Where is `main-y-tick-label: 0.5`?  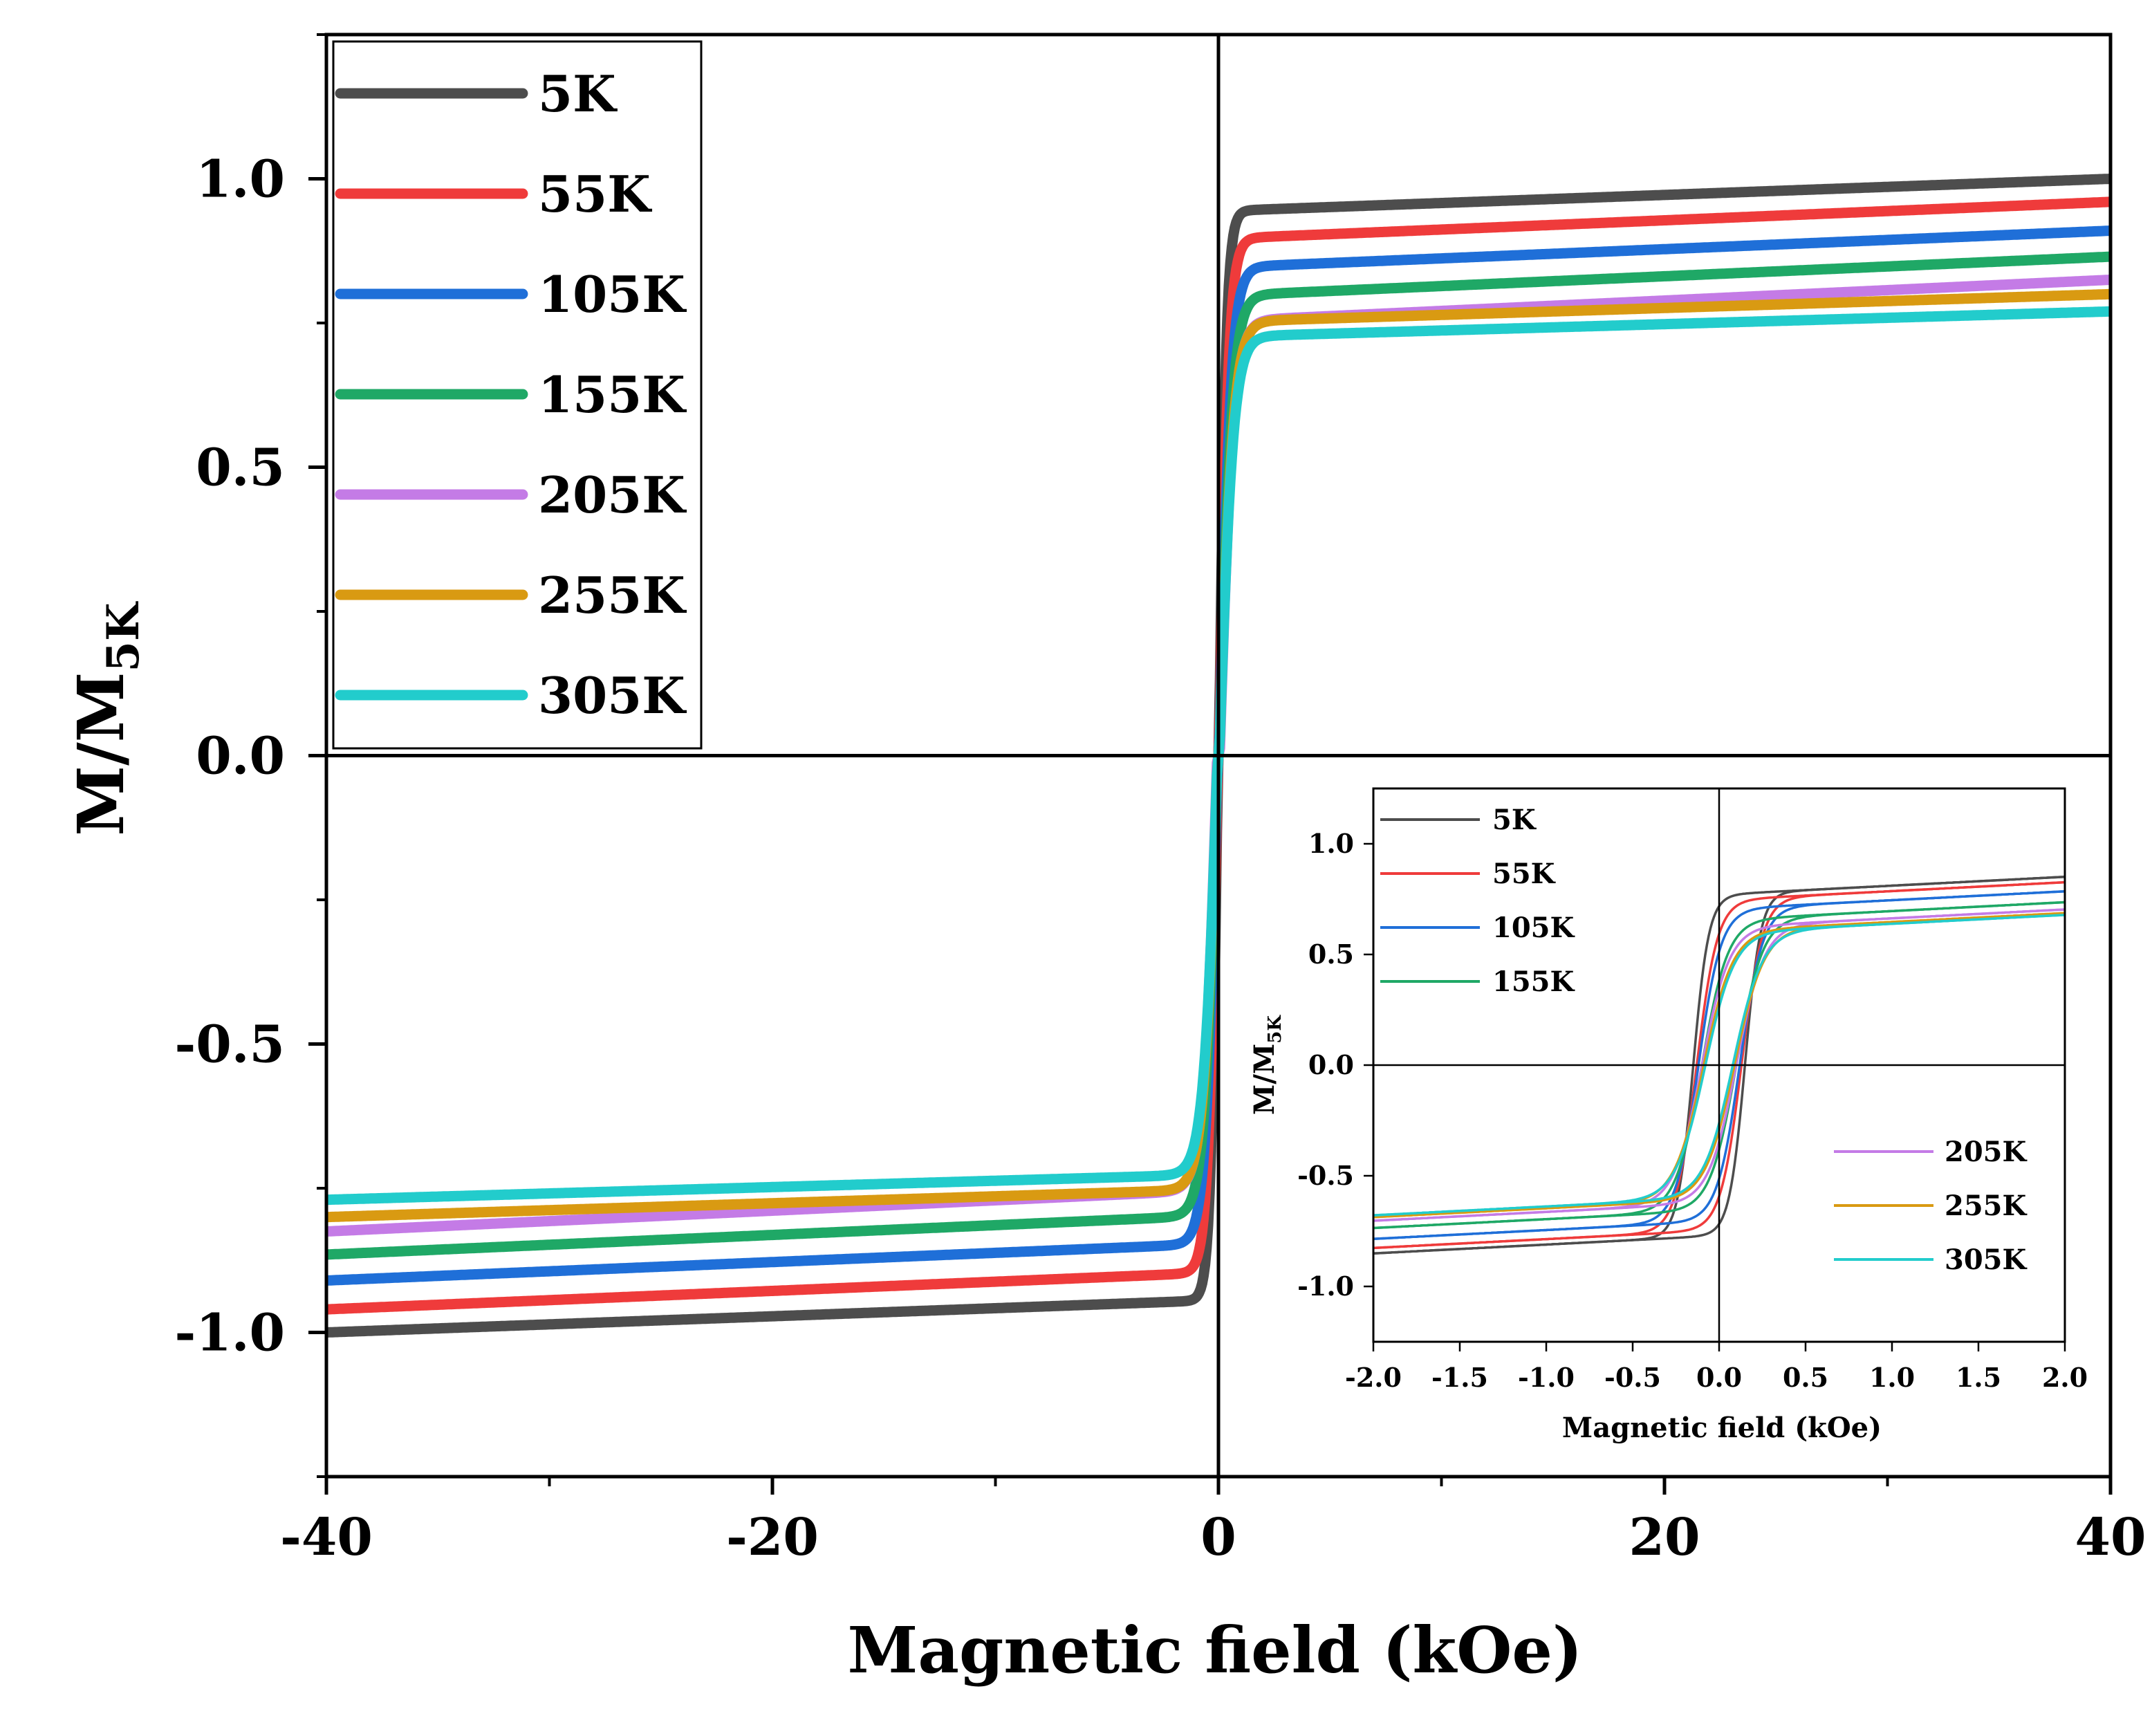
main-y-tick-label: 0.5 is located at coordinates (240, 468).